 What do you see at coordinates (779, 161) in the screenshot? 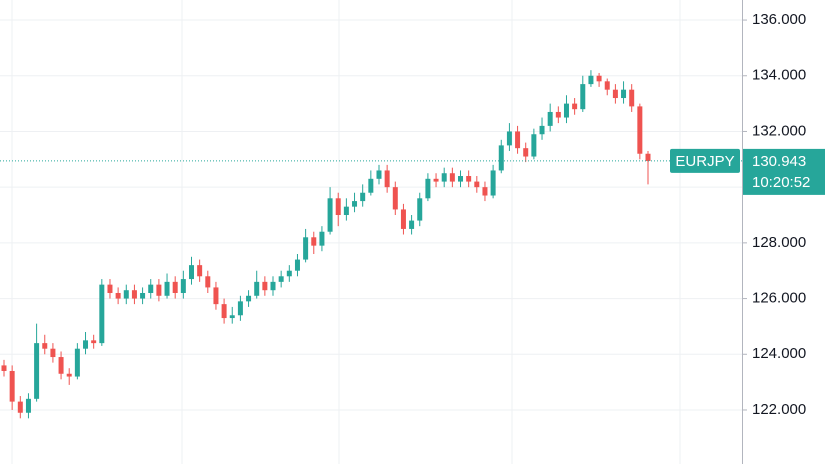
I see `last-price-label: 130.943` at bounding box center [779, 161].